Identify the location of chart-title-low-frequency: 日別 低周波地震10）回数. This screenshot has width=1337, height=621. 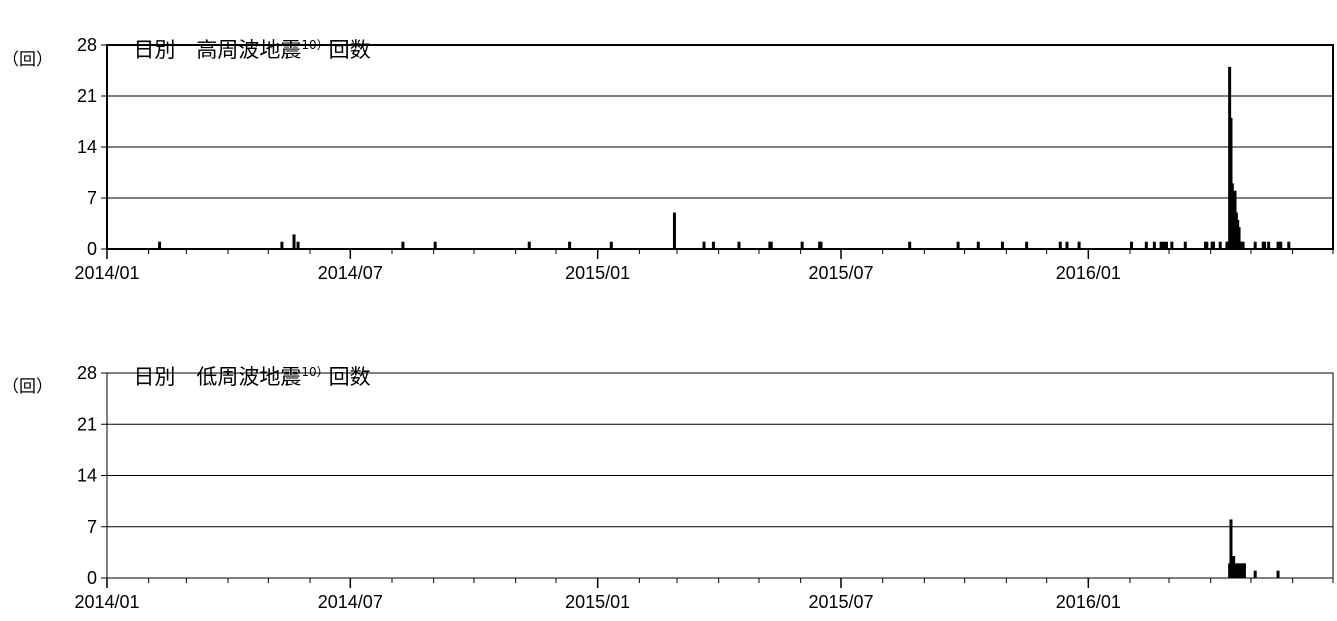
(245, 364).